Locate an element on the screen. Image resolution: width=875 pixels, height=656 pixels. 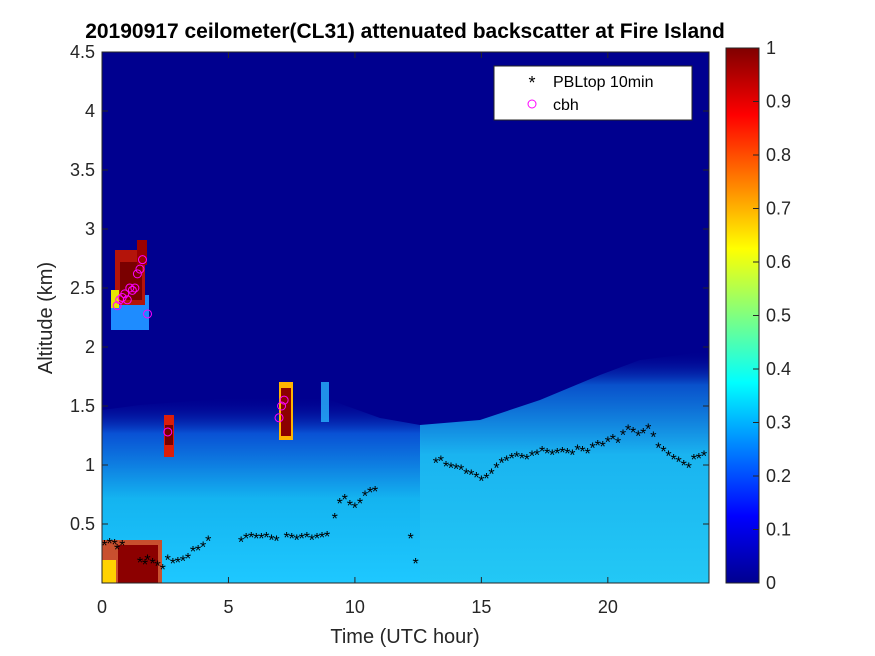
colorbar-tick-label: 0.4 is located at coordinates (778, 369).